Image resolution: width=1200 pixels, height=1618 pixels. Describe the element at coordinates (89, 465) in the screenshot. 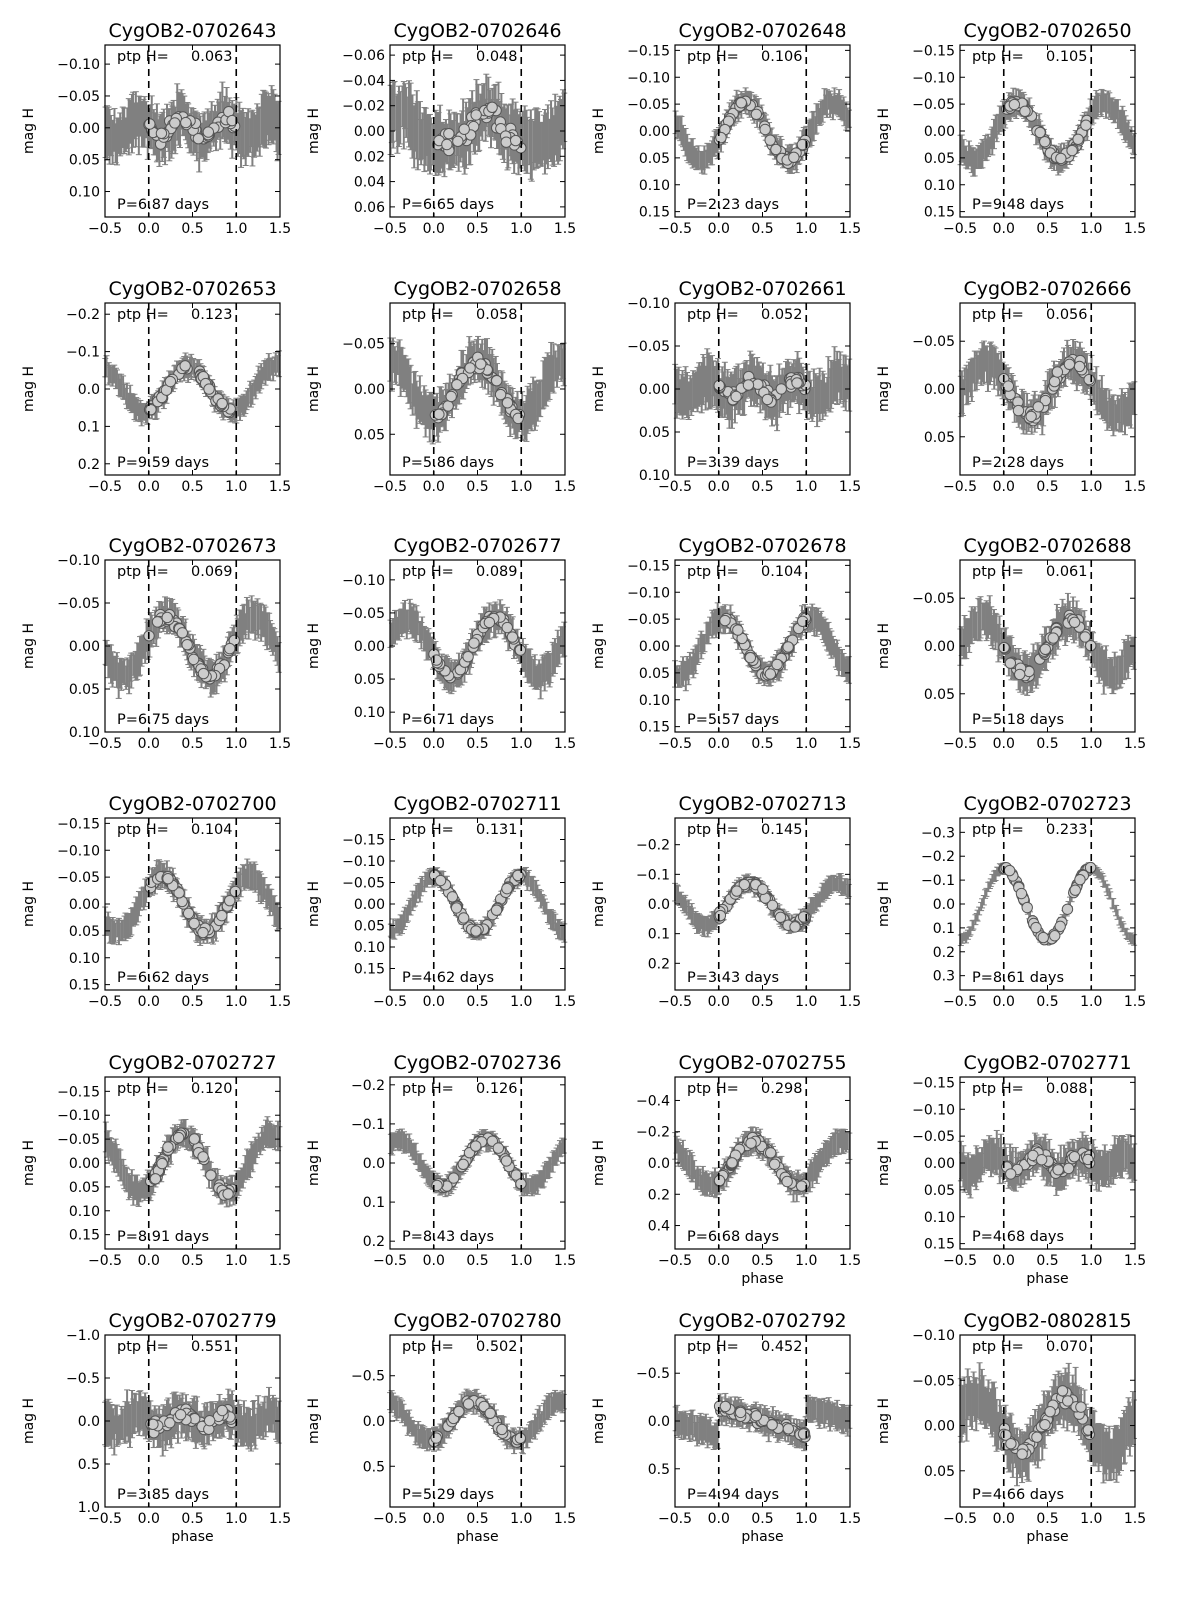

I see `y-tick-label: 0.2` at that location.